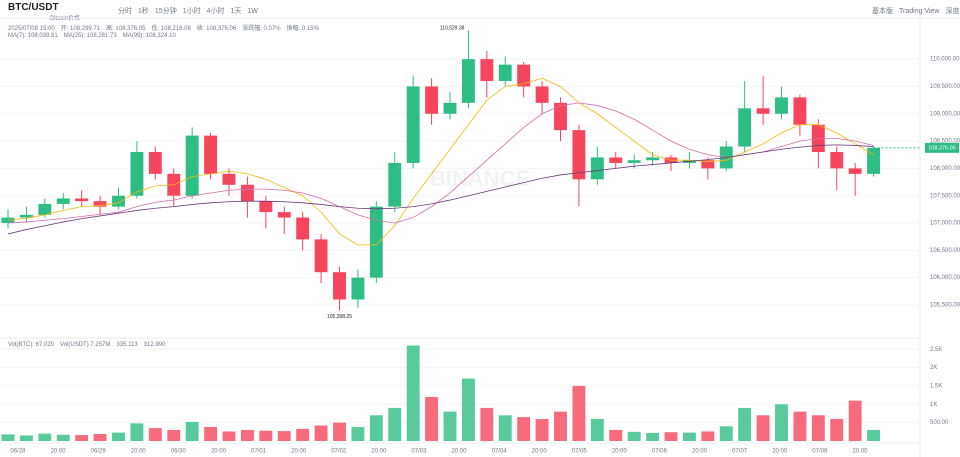 Image resolution: width=960 pixels, height=457 pixels. What do you see at coordinates (215, 11) in the screenshot?
I see `interval-button: 4小时` at bounding box center [215, 11].